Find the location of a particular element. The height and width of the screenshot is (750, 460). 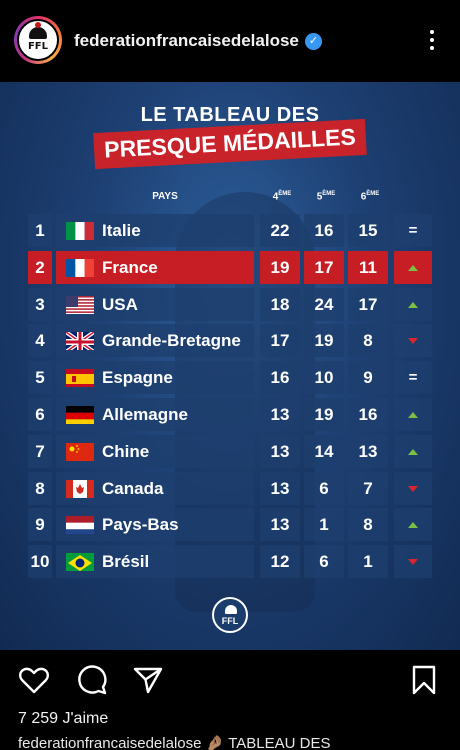

table-row: 1 Italie 22 16 15 = is located at coordinates (230, 230).